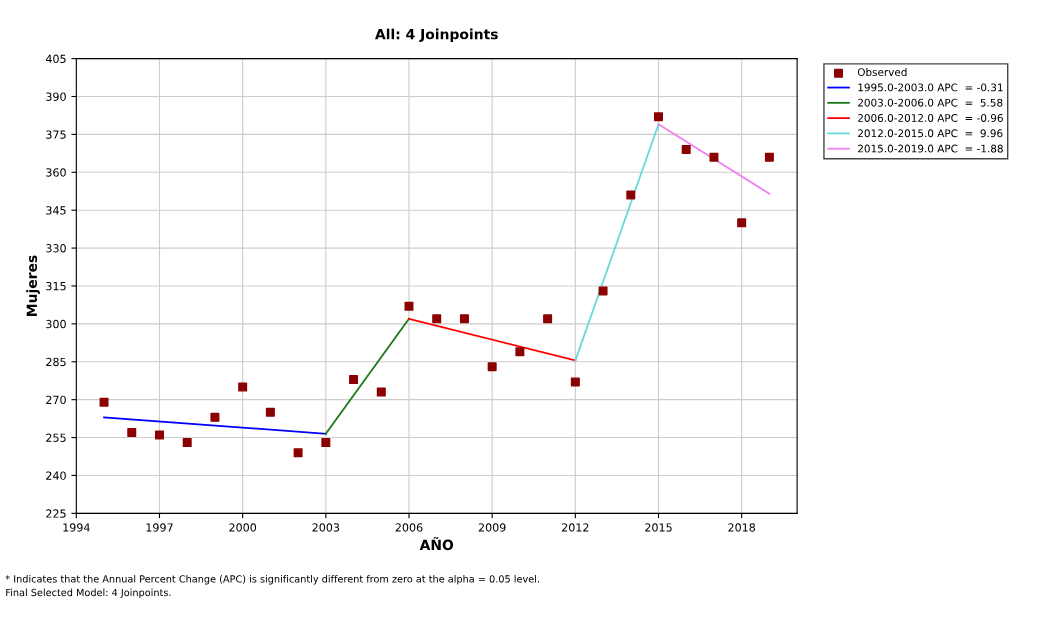  I want to click on y-tick-label: 330, so click(56, 248).